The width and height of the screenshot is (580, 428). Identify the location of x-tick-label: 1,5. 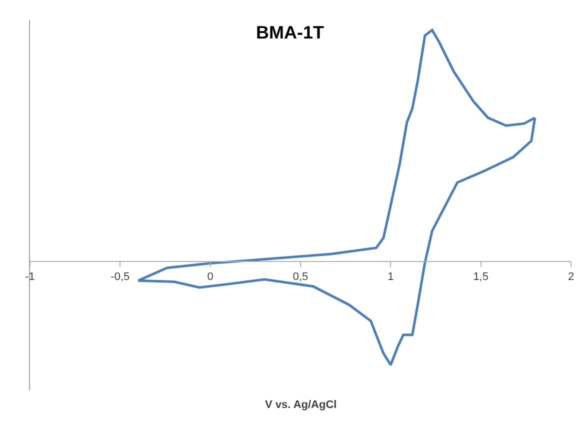
(480, 277).